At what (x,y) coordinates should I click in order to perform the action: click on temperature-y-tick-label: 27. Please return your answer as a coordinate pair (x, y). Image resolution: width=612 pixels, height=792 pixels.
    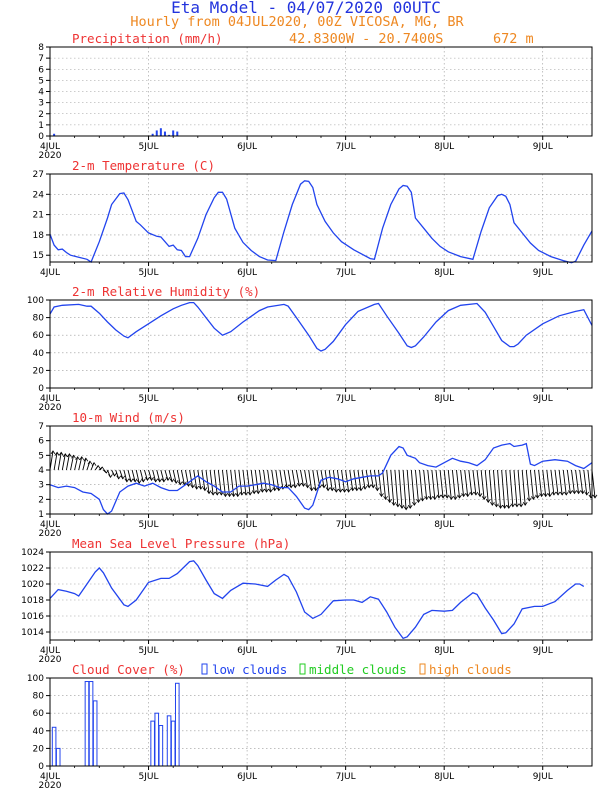
    Looking at the image, I should click on (38, 175).